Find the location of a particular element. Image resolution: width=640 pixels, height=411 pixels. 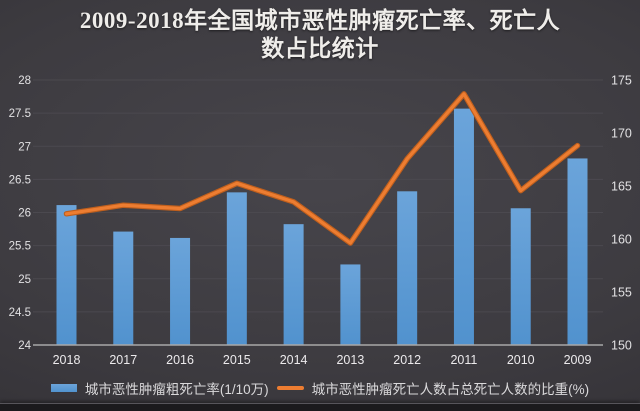

bar-2010 is located at coordinates (520, 276).